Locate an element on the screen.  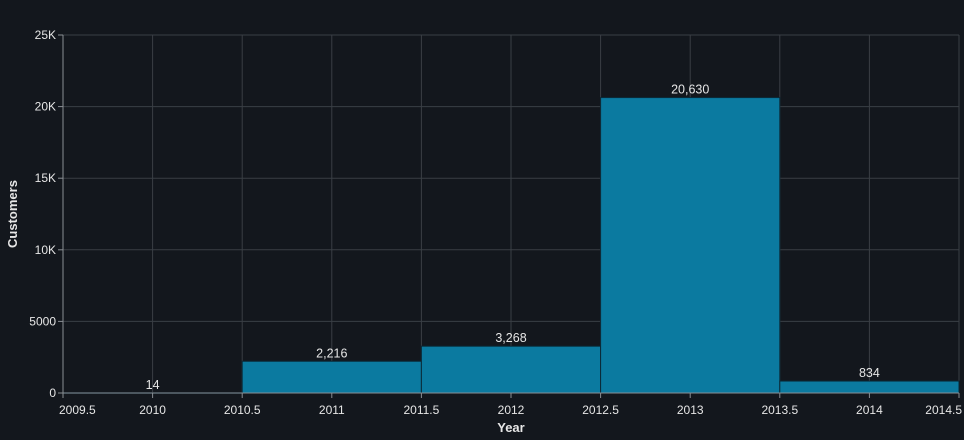
x-tick-label: 2013.5 is located at coordinates (779, 410).